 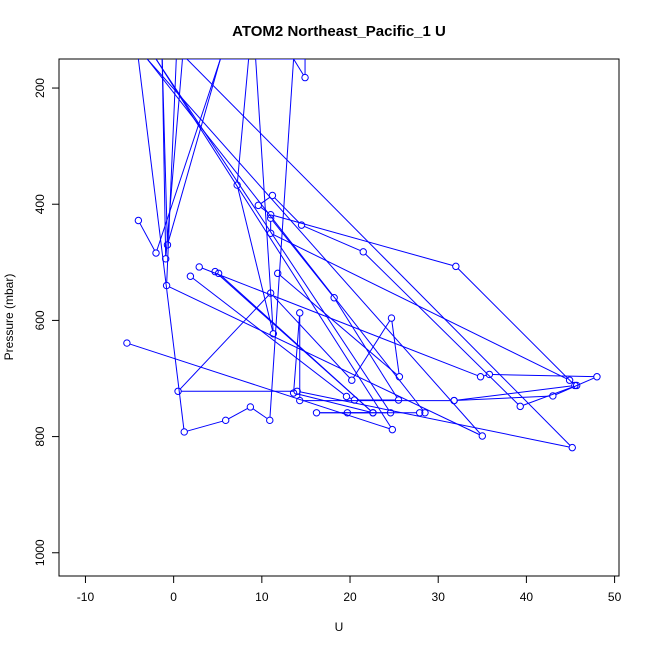 What do you see at coordinates (350, 597) in the screenshot?
I see `x-tick-label: 20` at bounding box center [350, 597].